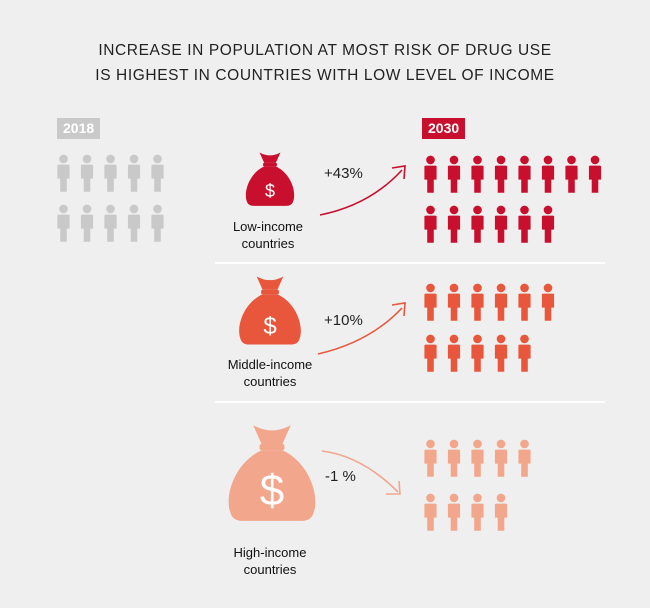 This screenshot has width=650, height=608. I want to click on year-label-2030: 2030, so click(444, 128).